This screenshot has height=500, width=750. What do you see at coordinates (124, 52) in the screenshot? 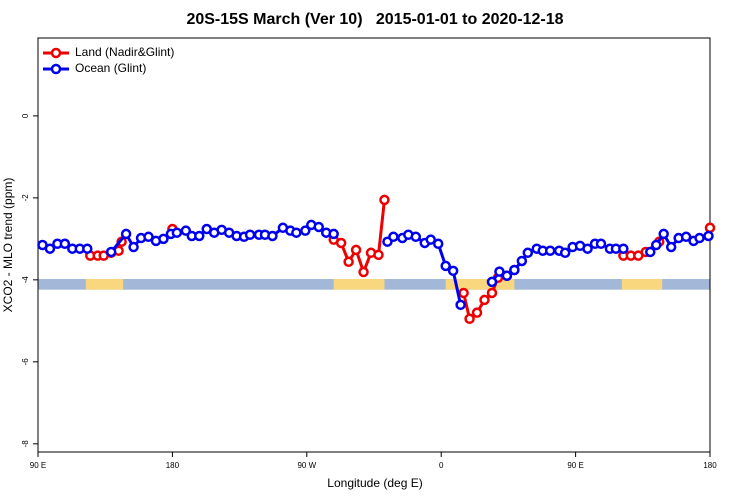
I see `legend-label: Land (Nadir&Glint)` at bounding box center [124, 52].